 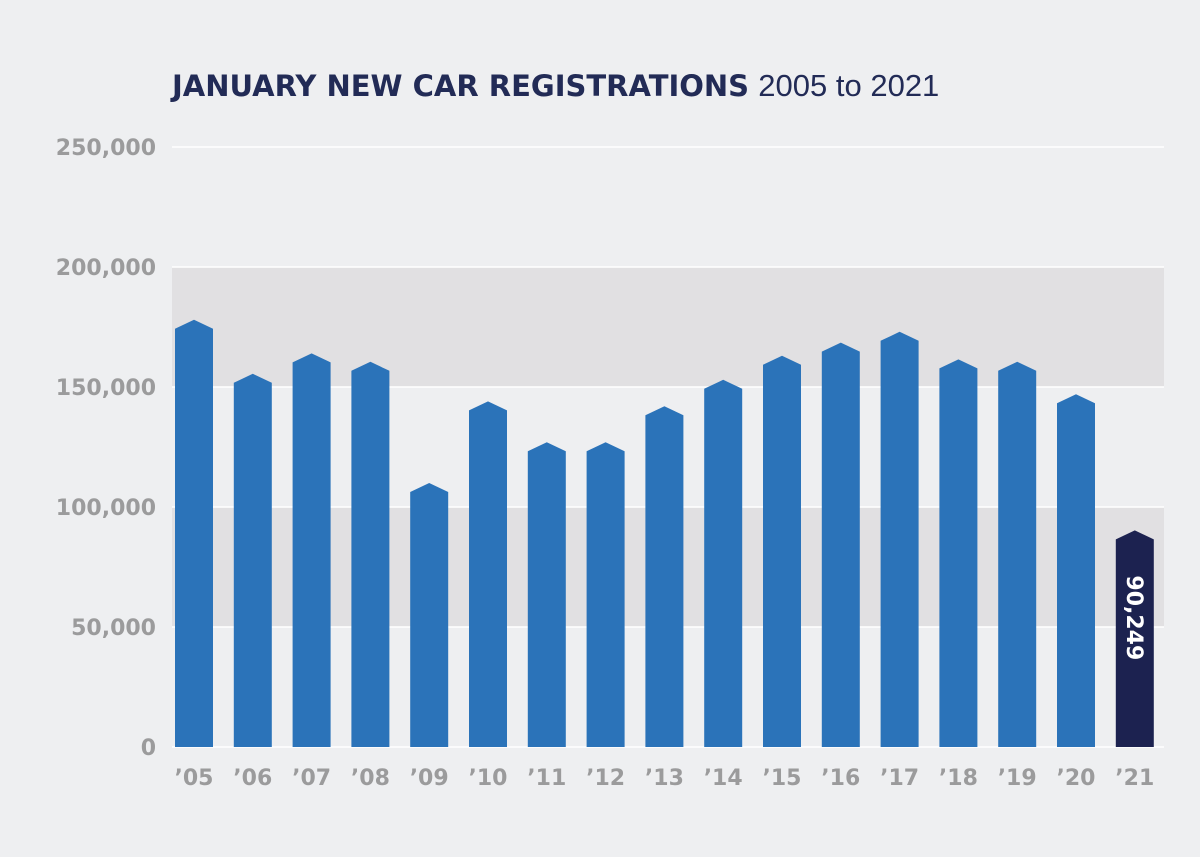 I want to click on data-label: 90,249, so click(x=1133, y=617).